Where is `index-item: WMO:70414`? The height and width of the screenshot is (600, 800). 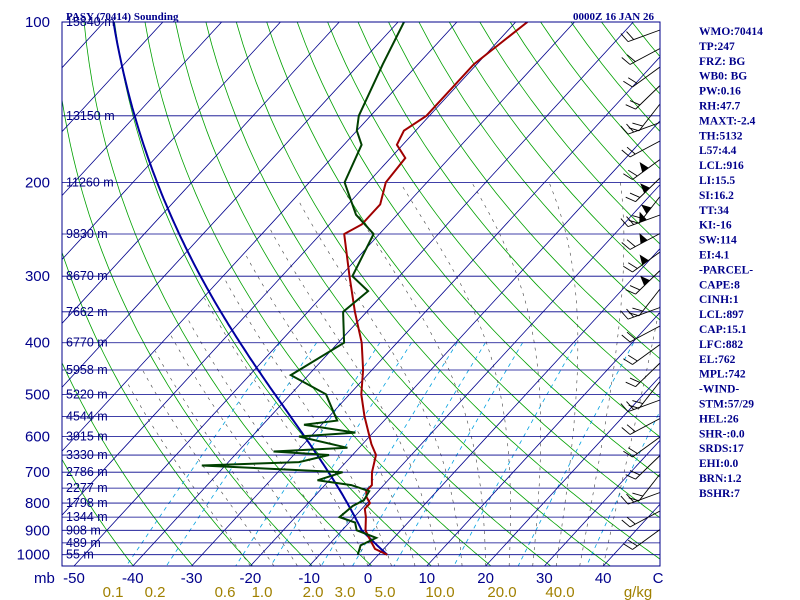
index-item: WMO:70414 is located at coordinates (731, 32).